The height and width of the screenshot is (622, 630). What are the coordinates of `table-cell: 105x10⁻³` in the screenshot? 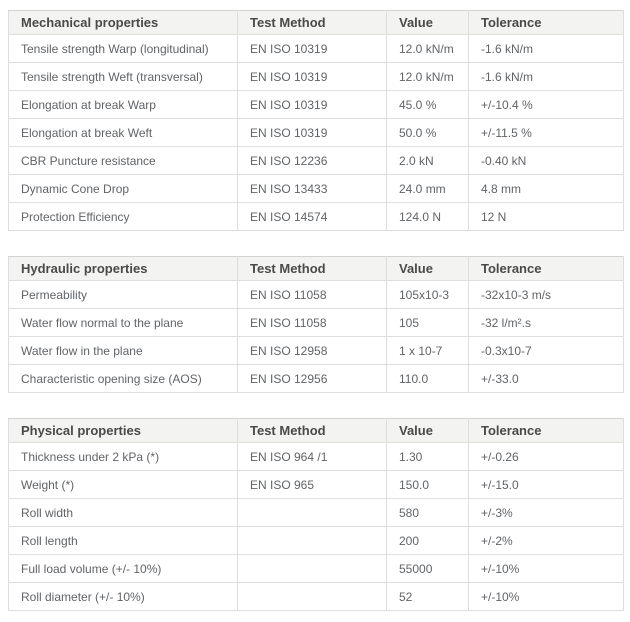 It's located at (427, 294).